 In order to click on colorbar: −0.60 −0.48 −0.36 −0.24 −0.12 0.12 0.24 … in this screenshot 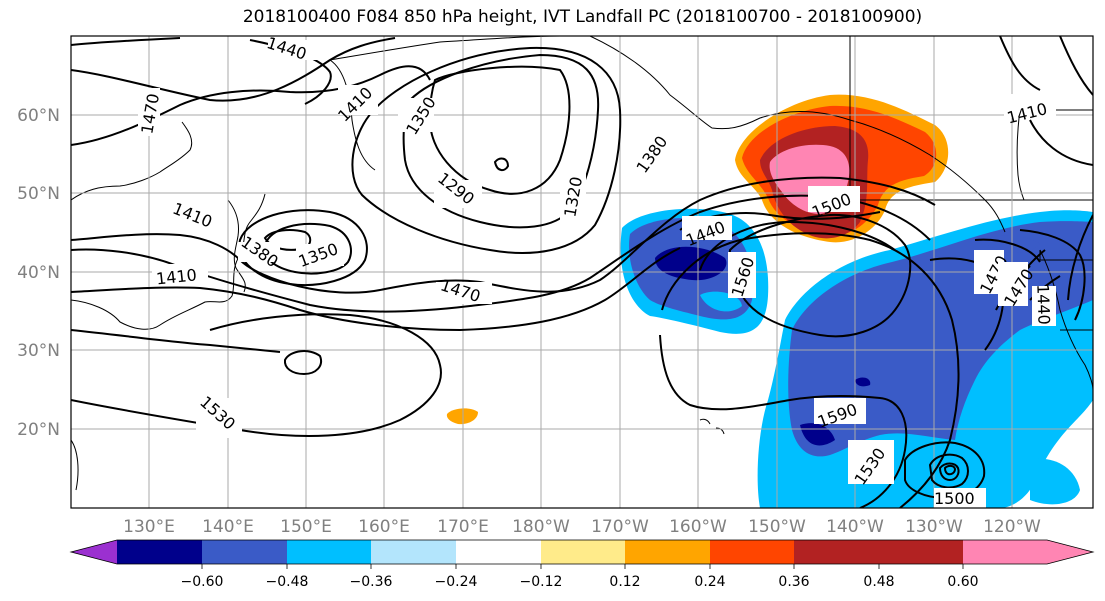, I will do `click(582, 564)`.